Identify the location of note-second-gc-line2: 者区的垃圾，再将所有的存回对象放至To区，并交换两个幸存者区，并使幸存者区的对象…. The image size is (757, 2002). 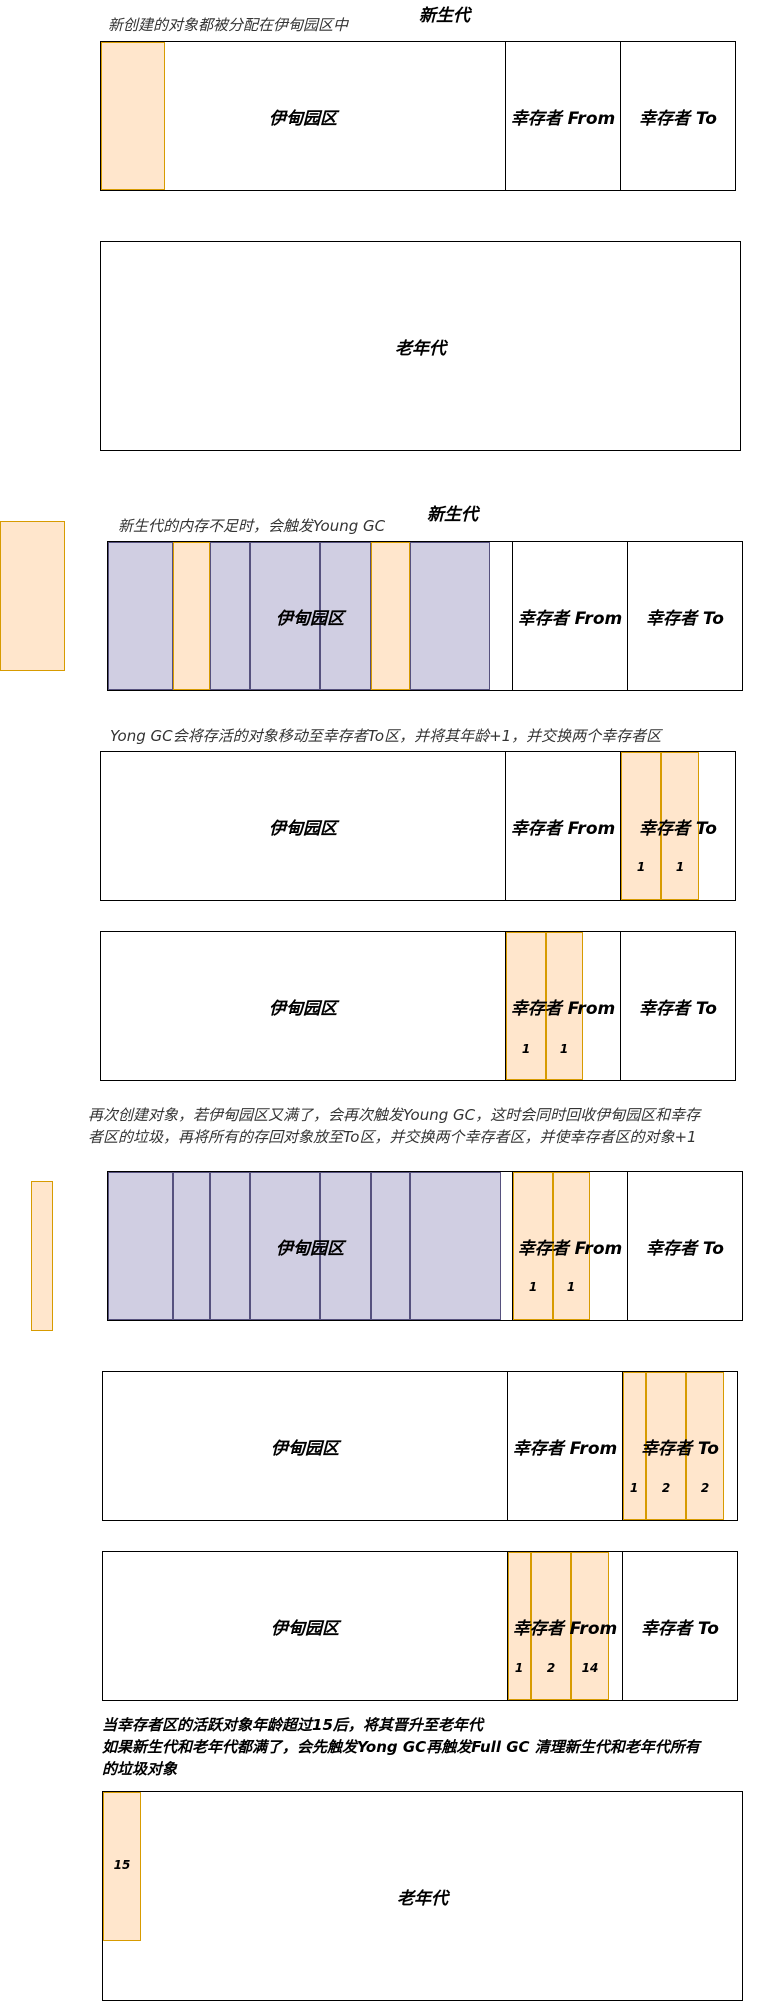
(392, 1137).